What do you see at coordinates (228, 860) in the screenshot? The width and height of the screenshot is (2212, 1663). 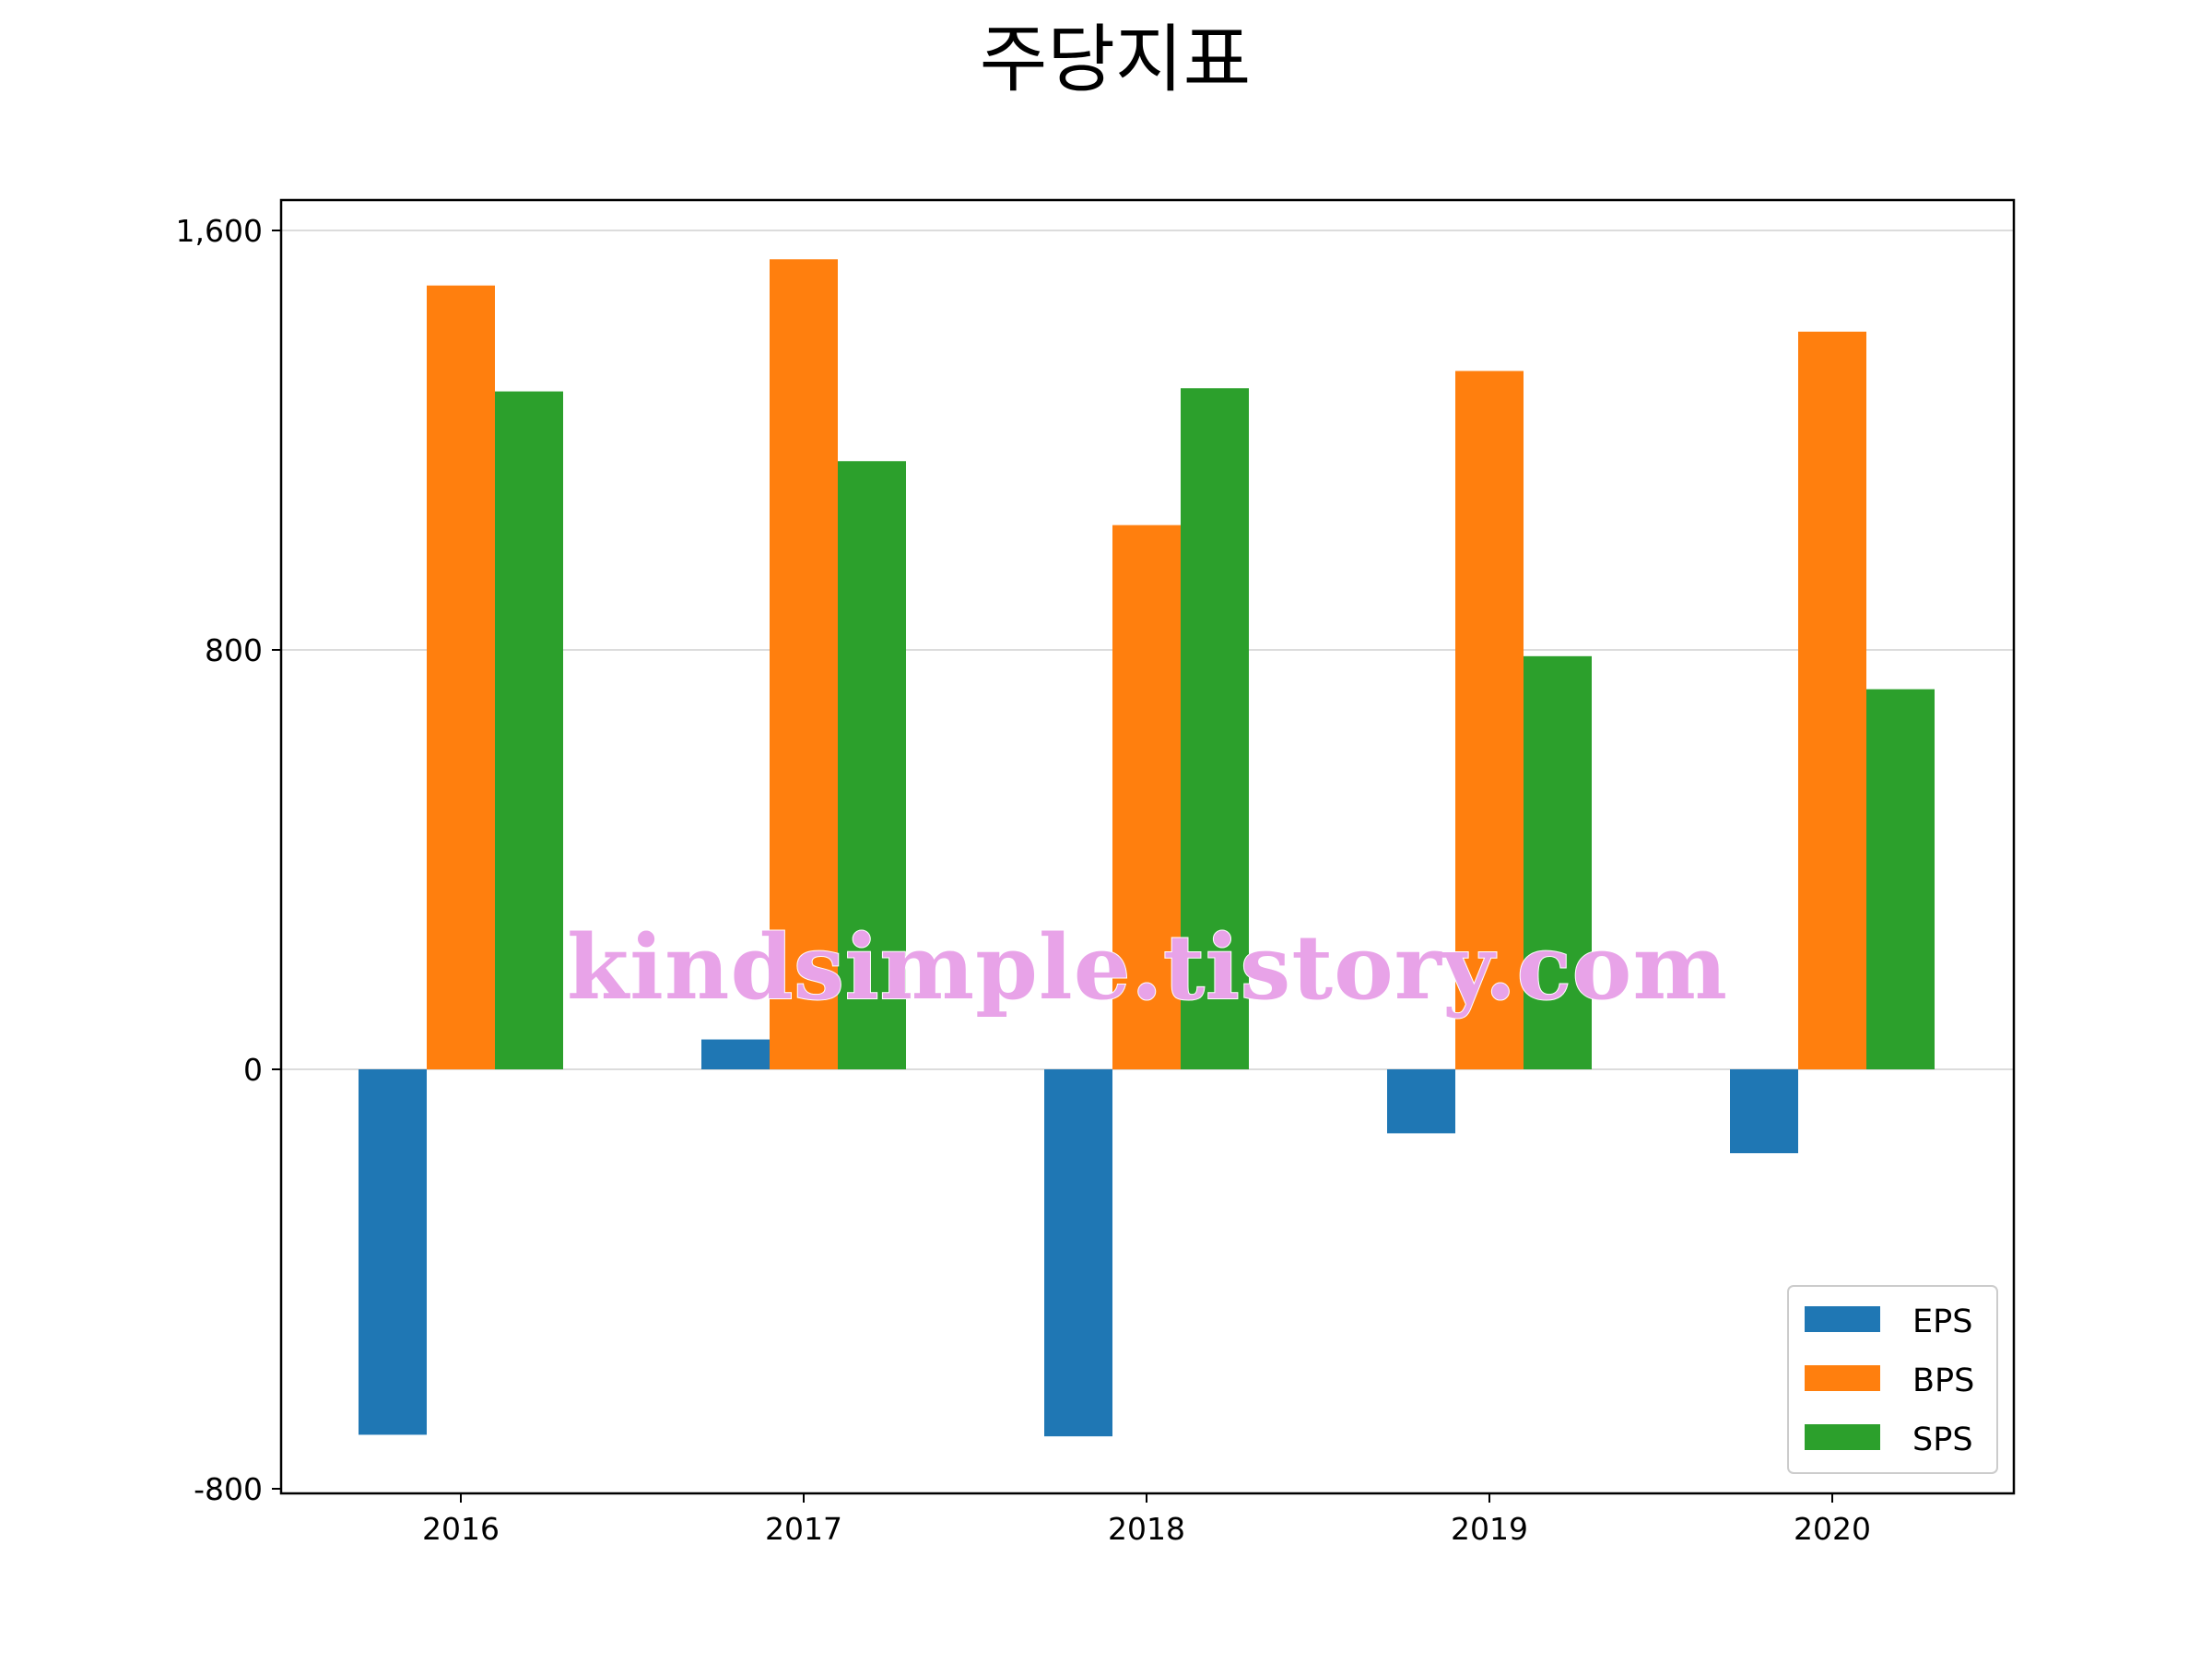 I see `y-axis: -800 0 800 1,600` at bounding box center [228, 860].